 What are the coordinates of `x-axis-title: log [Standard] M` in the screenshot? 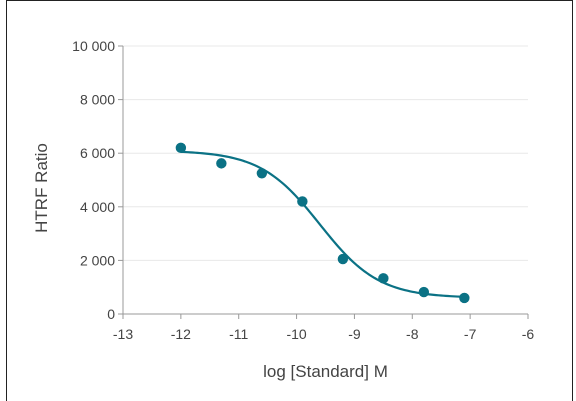 It's located at (325, 371).